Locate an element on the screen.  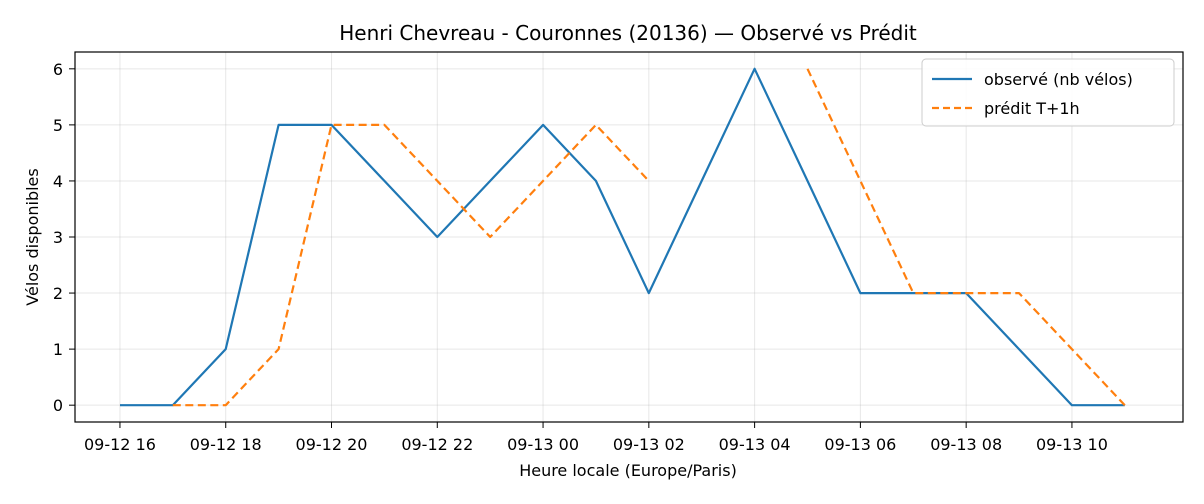
y-tick-label: 4 is located at coordinates (58, 181).